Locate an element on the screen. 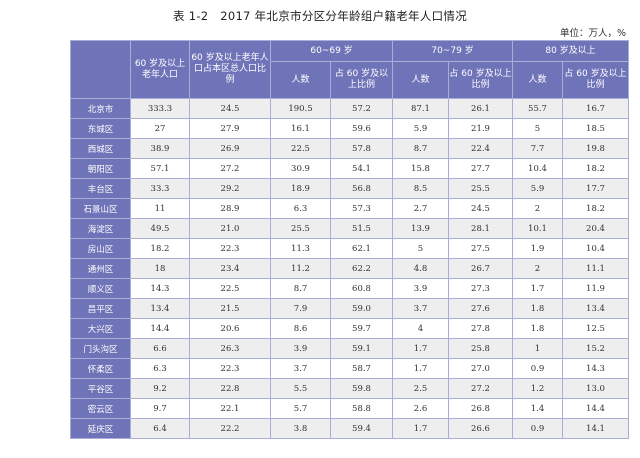  value-cell: 59.0 is located at coordinates (361, 308).